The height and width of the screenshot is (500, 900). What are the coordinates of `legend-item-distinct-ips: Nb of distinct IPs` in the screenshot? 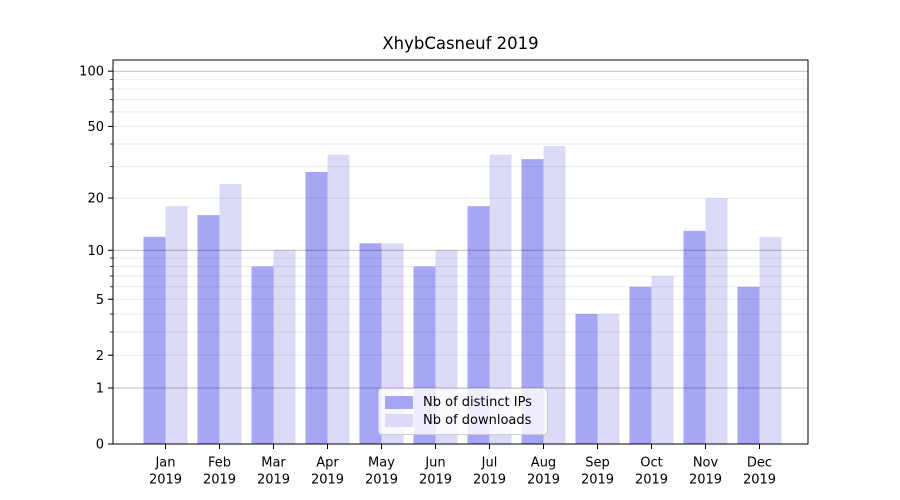 It's located at (462, 402).